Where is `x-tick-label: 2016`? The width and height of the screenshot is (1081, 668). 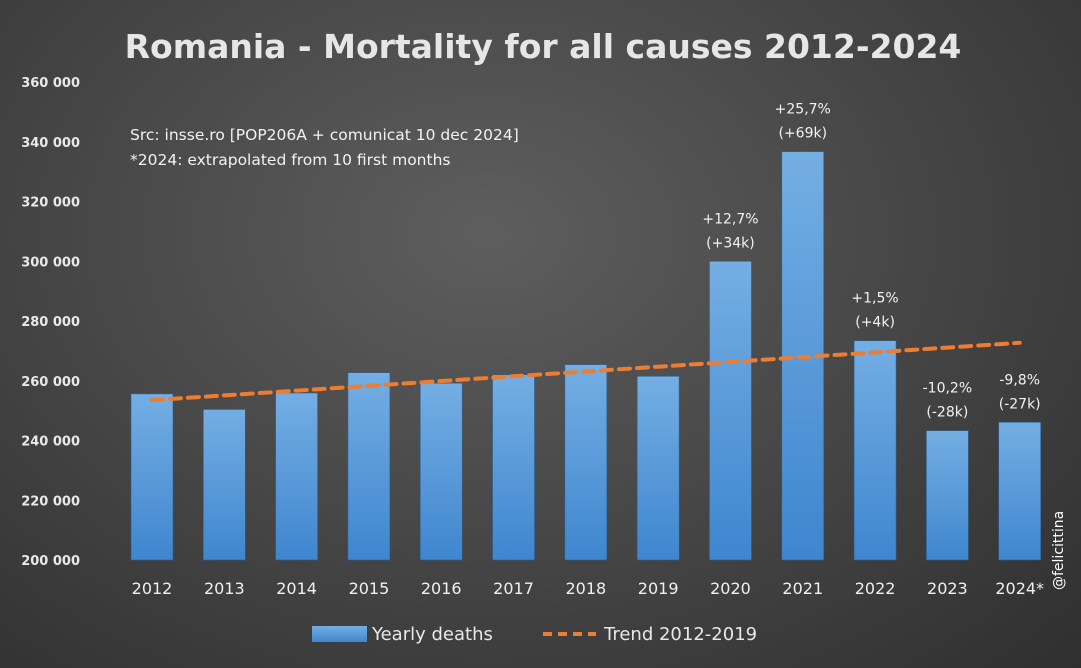
x-tick-label: 2016 is located at coordinates (441, 588).